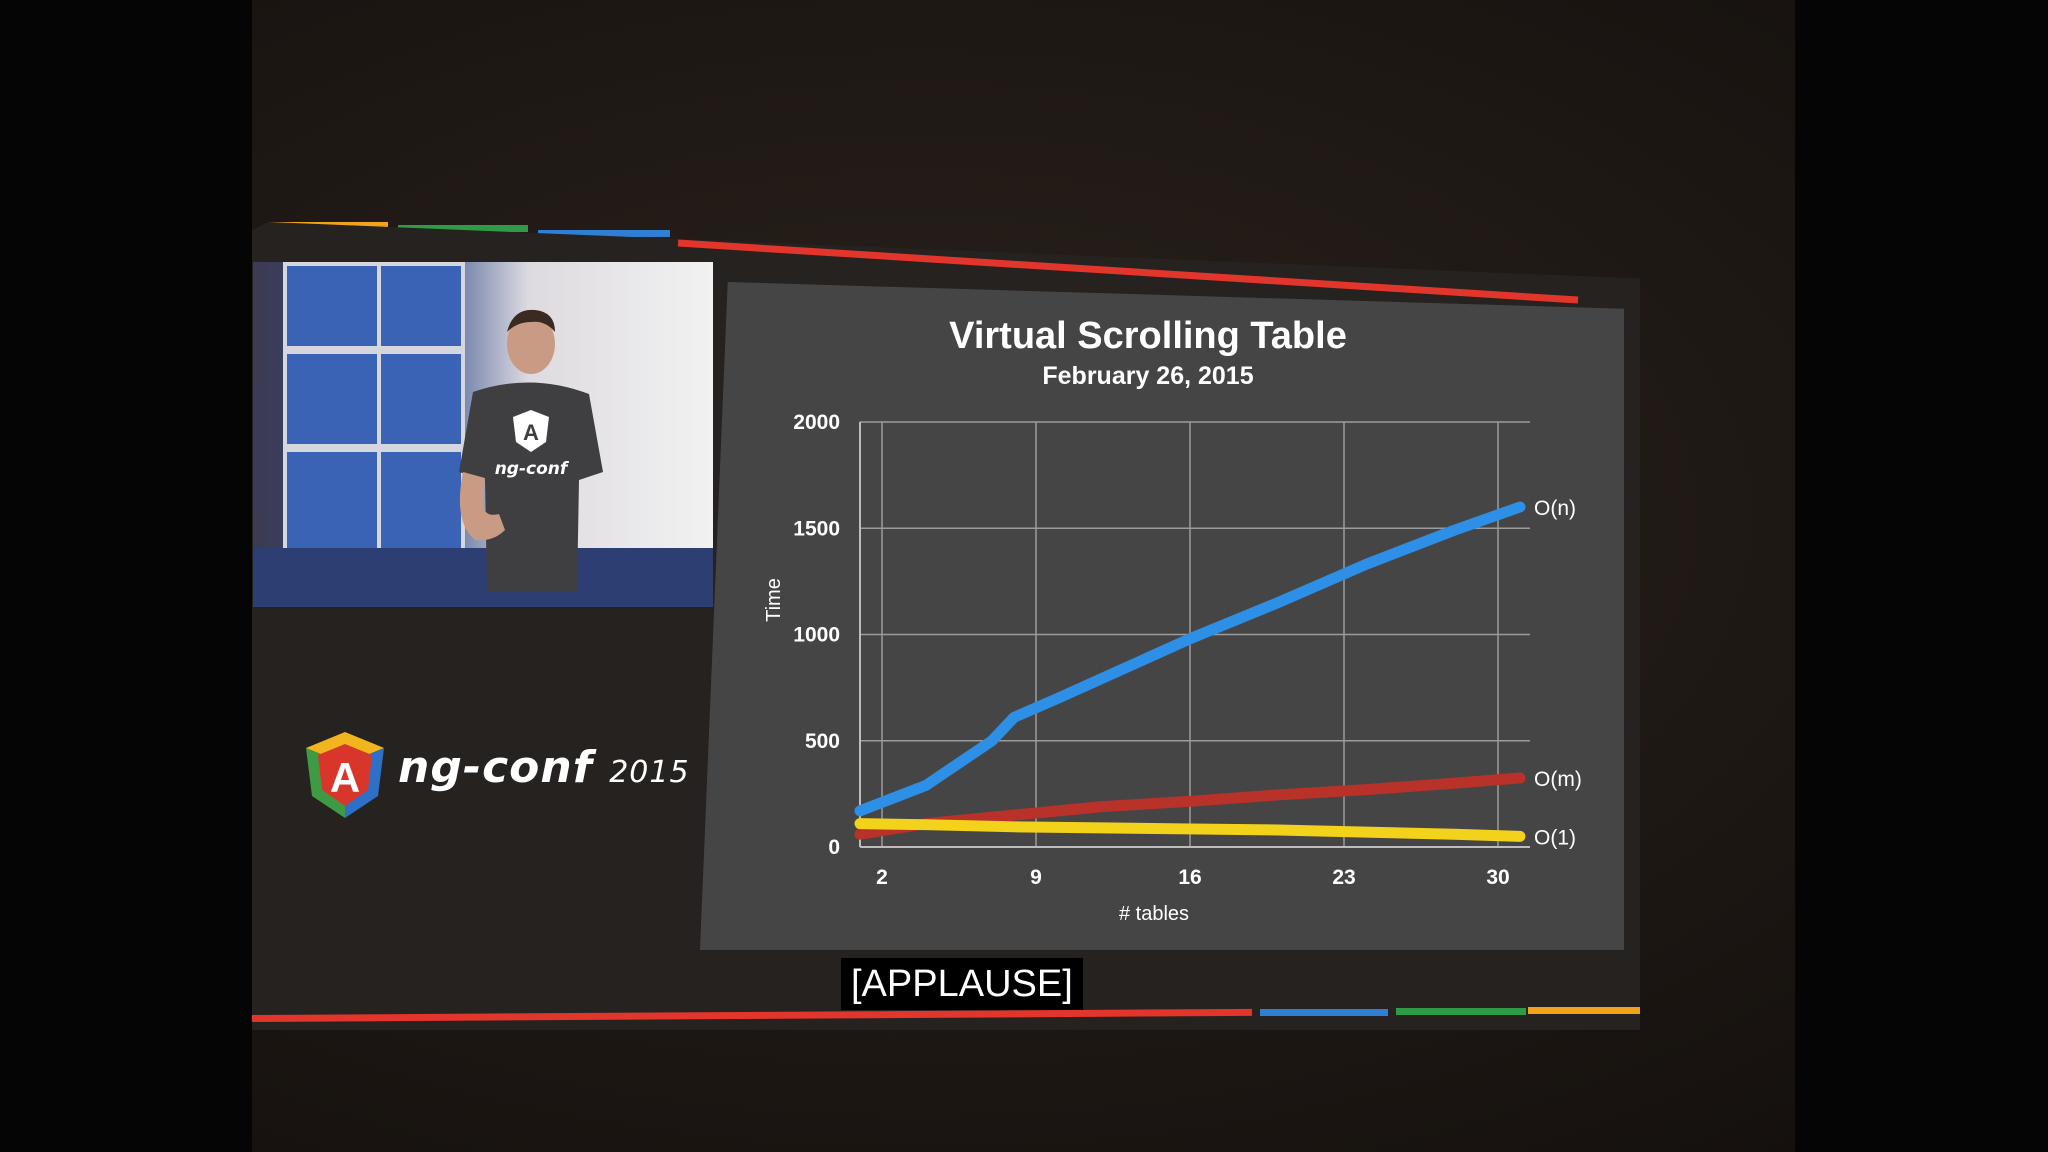 This screenshot has width=2048, height=1152. What do you see at coordinates (531, 320) in the screenshot?
I see `speaker-hair` at bounding box center [531, 320].